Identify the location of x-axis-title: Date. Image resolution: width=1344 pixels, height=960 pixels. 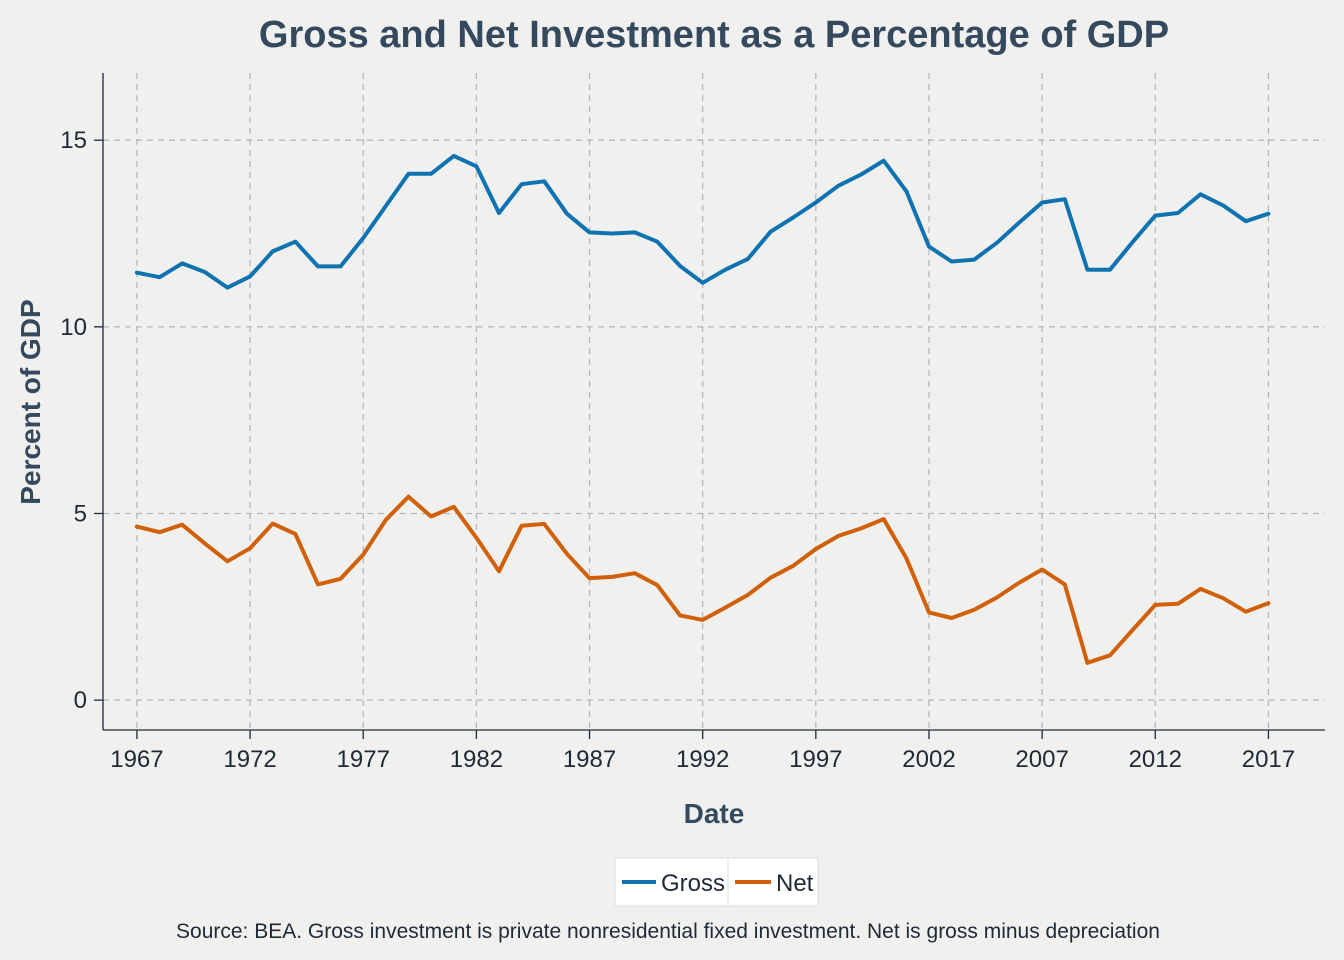
(714, 813).